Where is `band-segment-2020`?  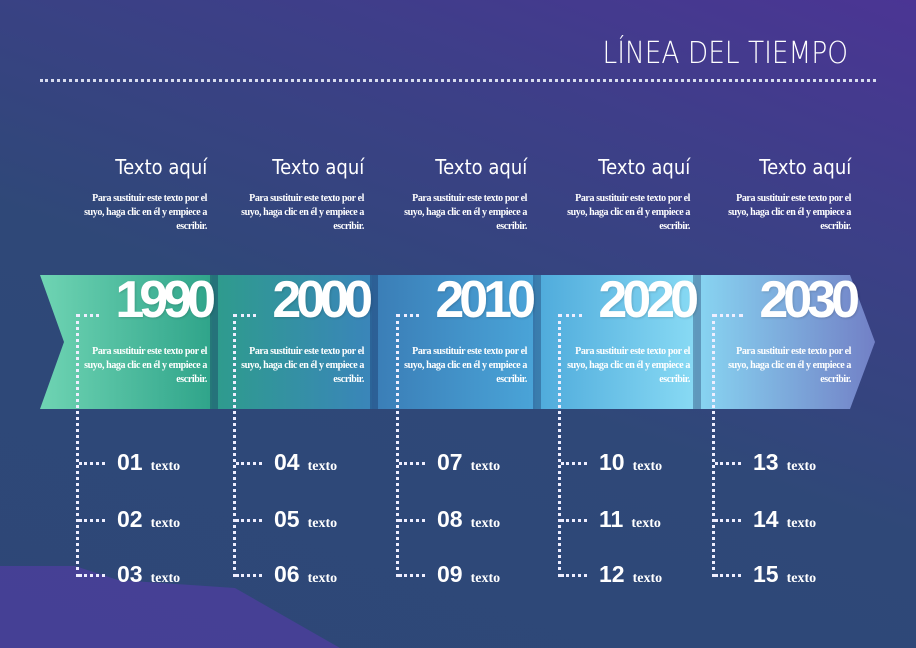
band-segment-2020 is located at coordinates (615, 342).